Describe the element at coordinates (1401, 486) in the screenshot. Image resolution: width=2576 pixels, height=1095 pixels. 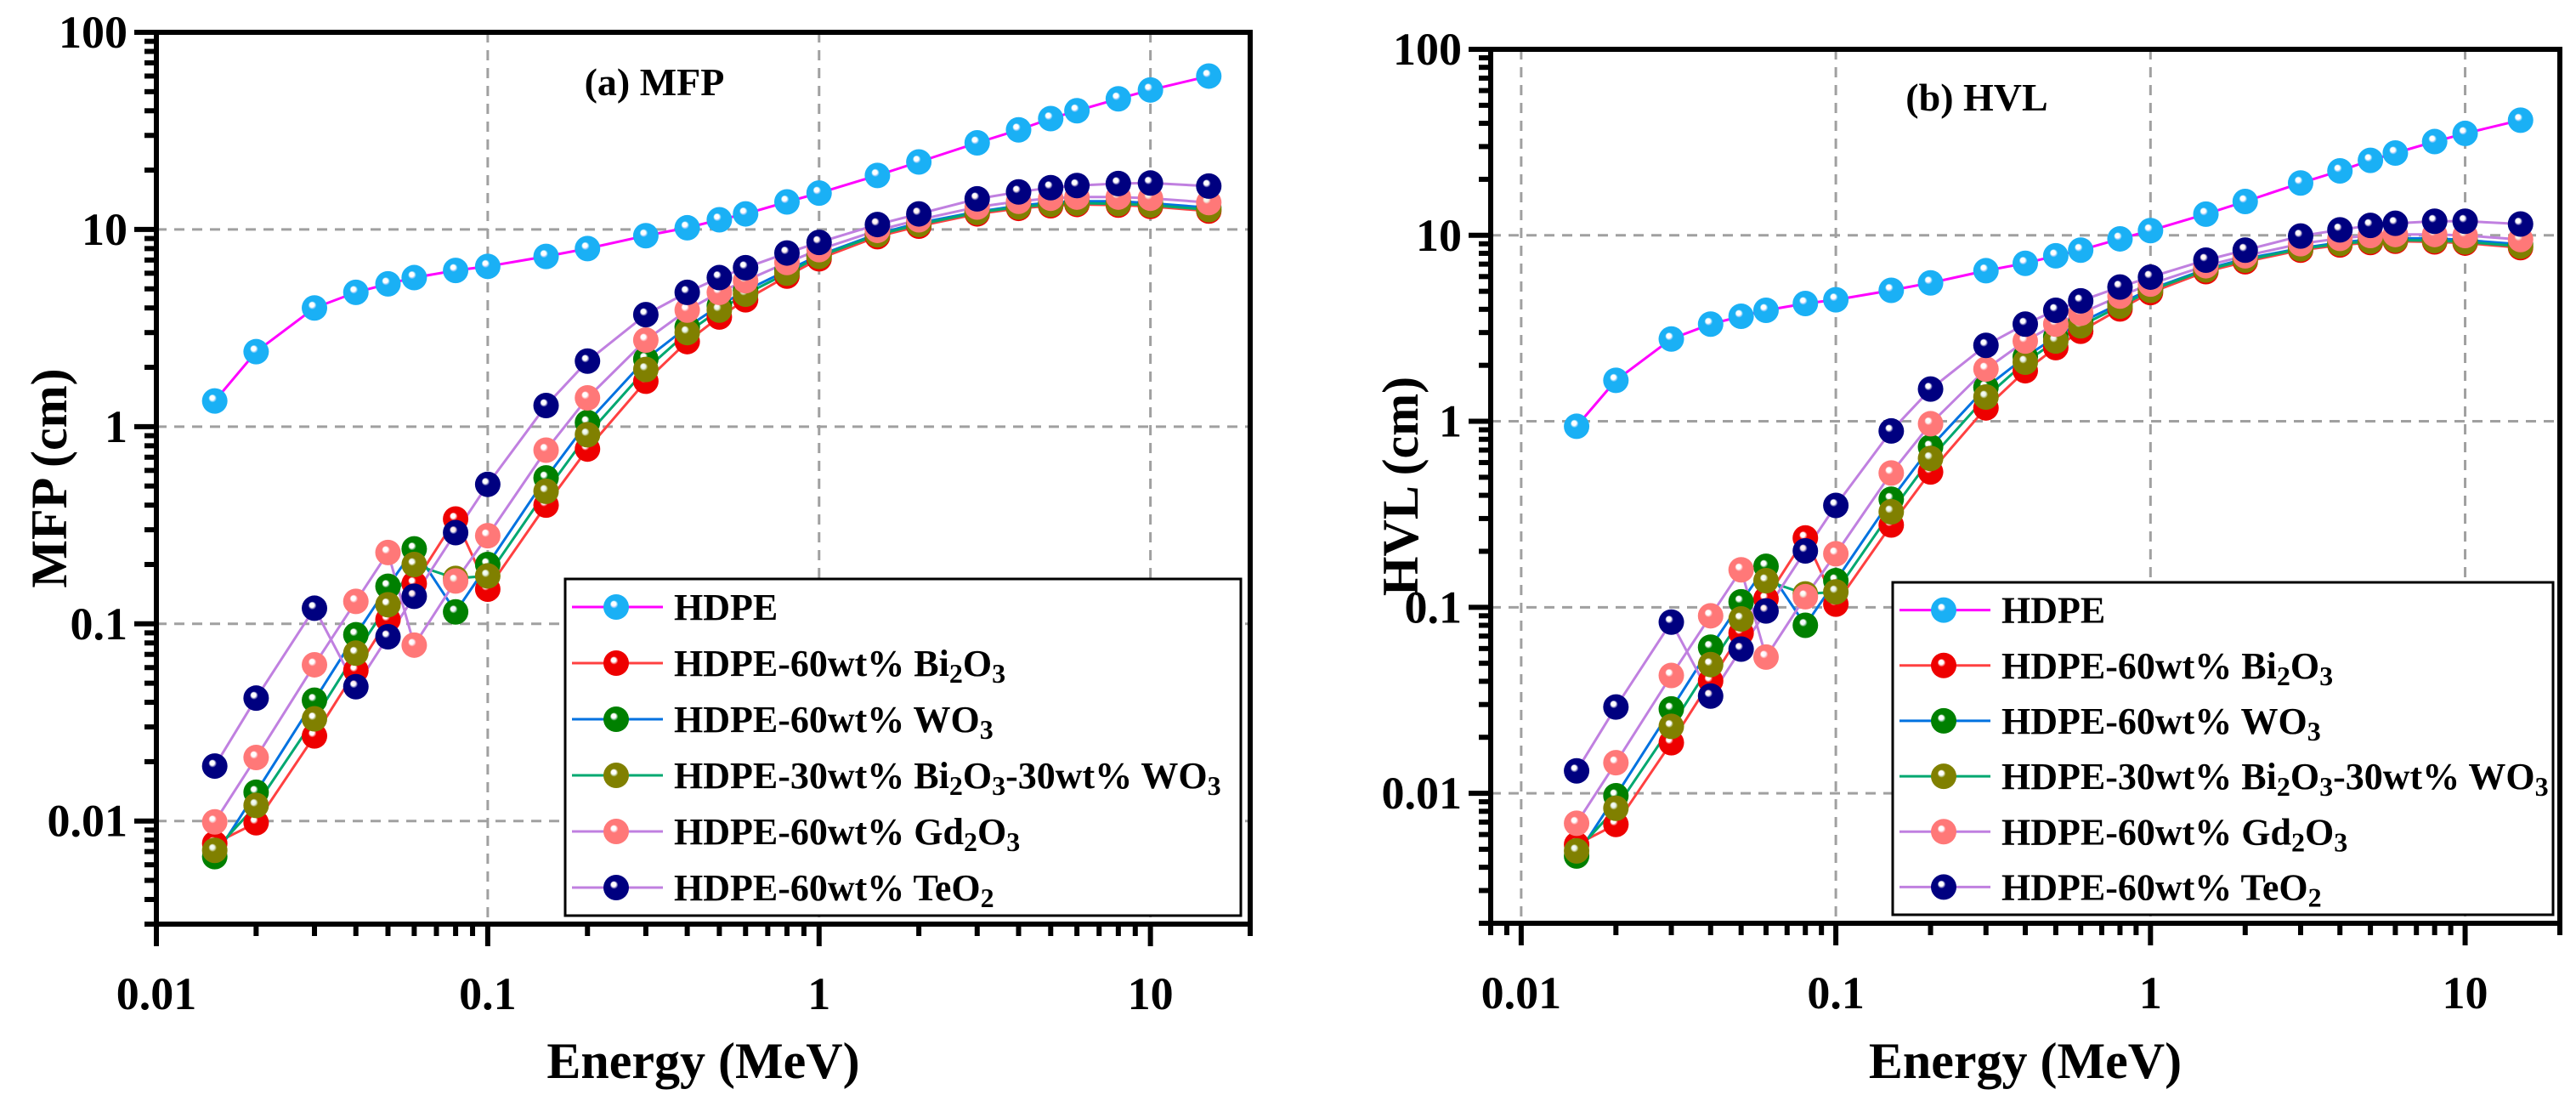
I see `y-axis-title: HVL (cm)` at that location.